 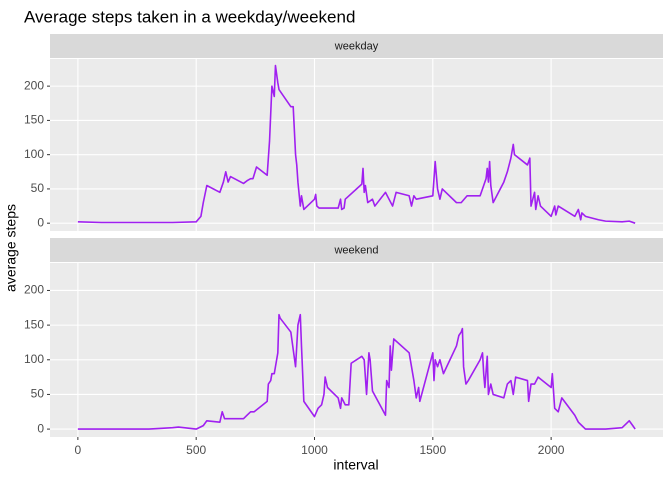 I want to click on facet-label: weekend, so click(x=355, y=250).